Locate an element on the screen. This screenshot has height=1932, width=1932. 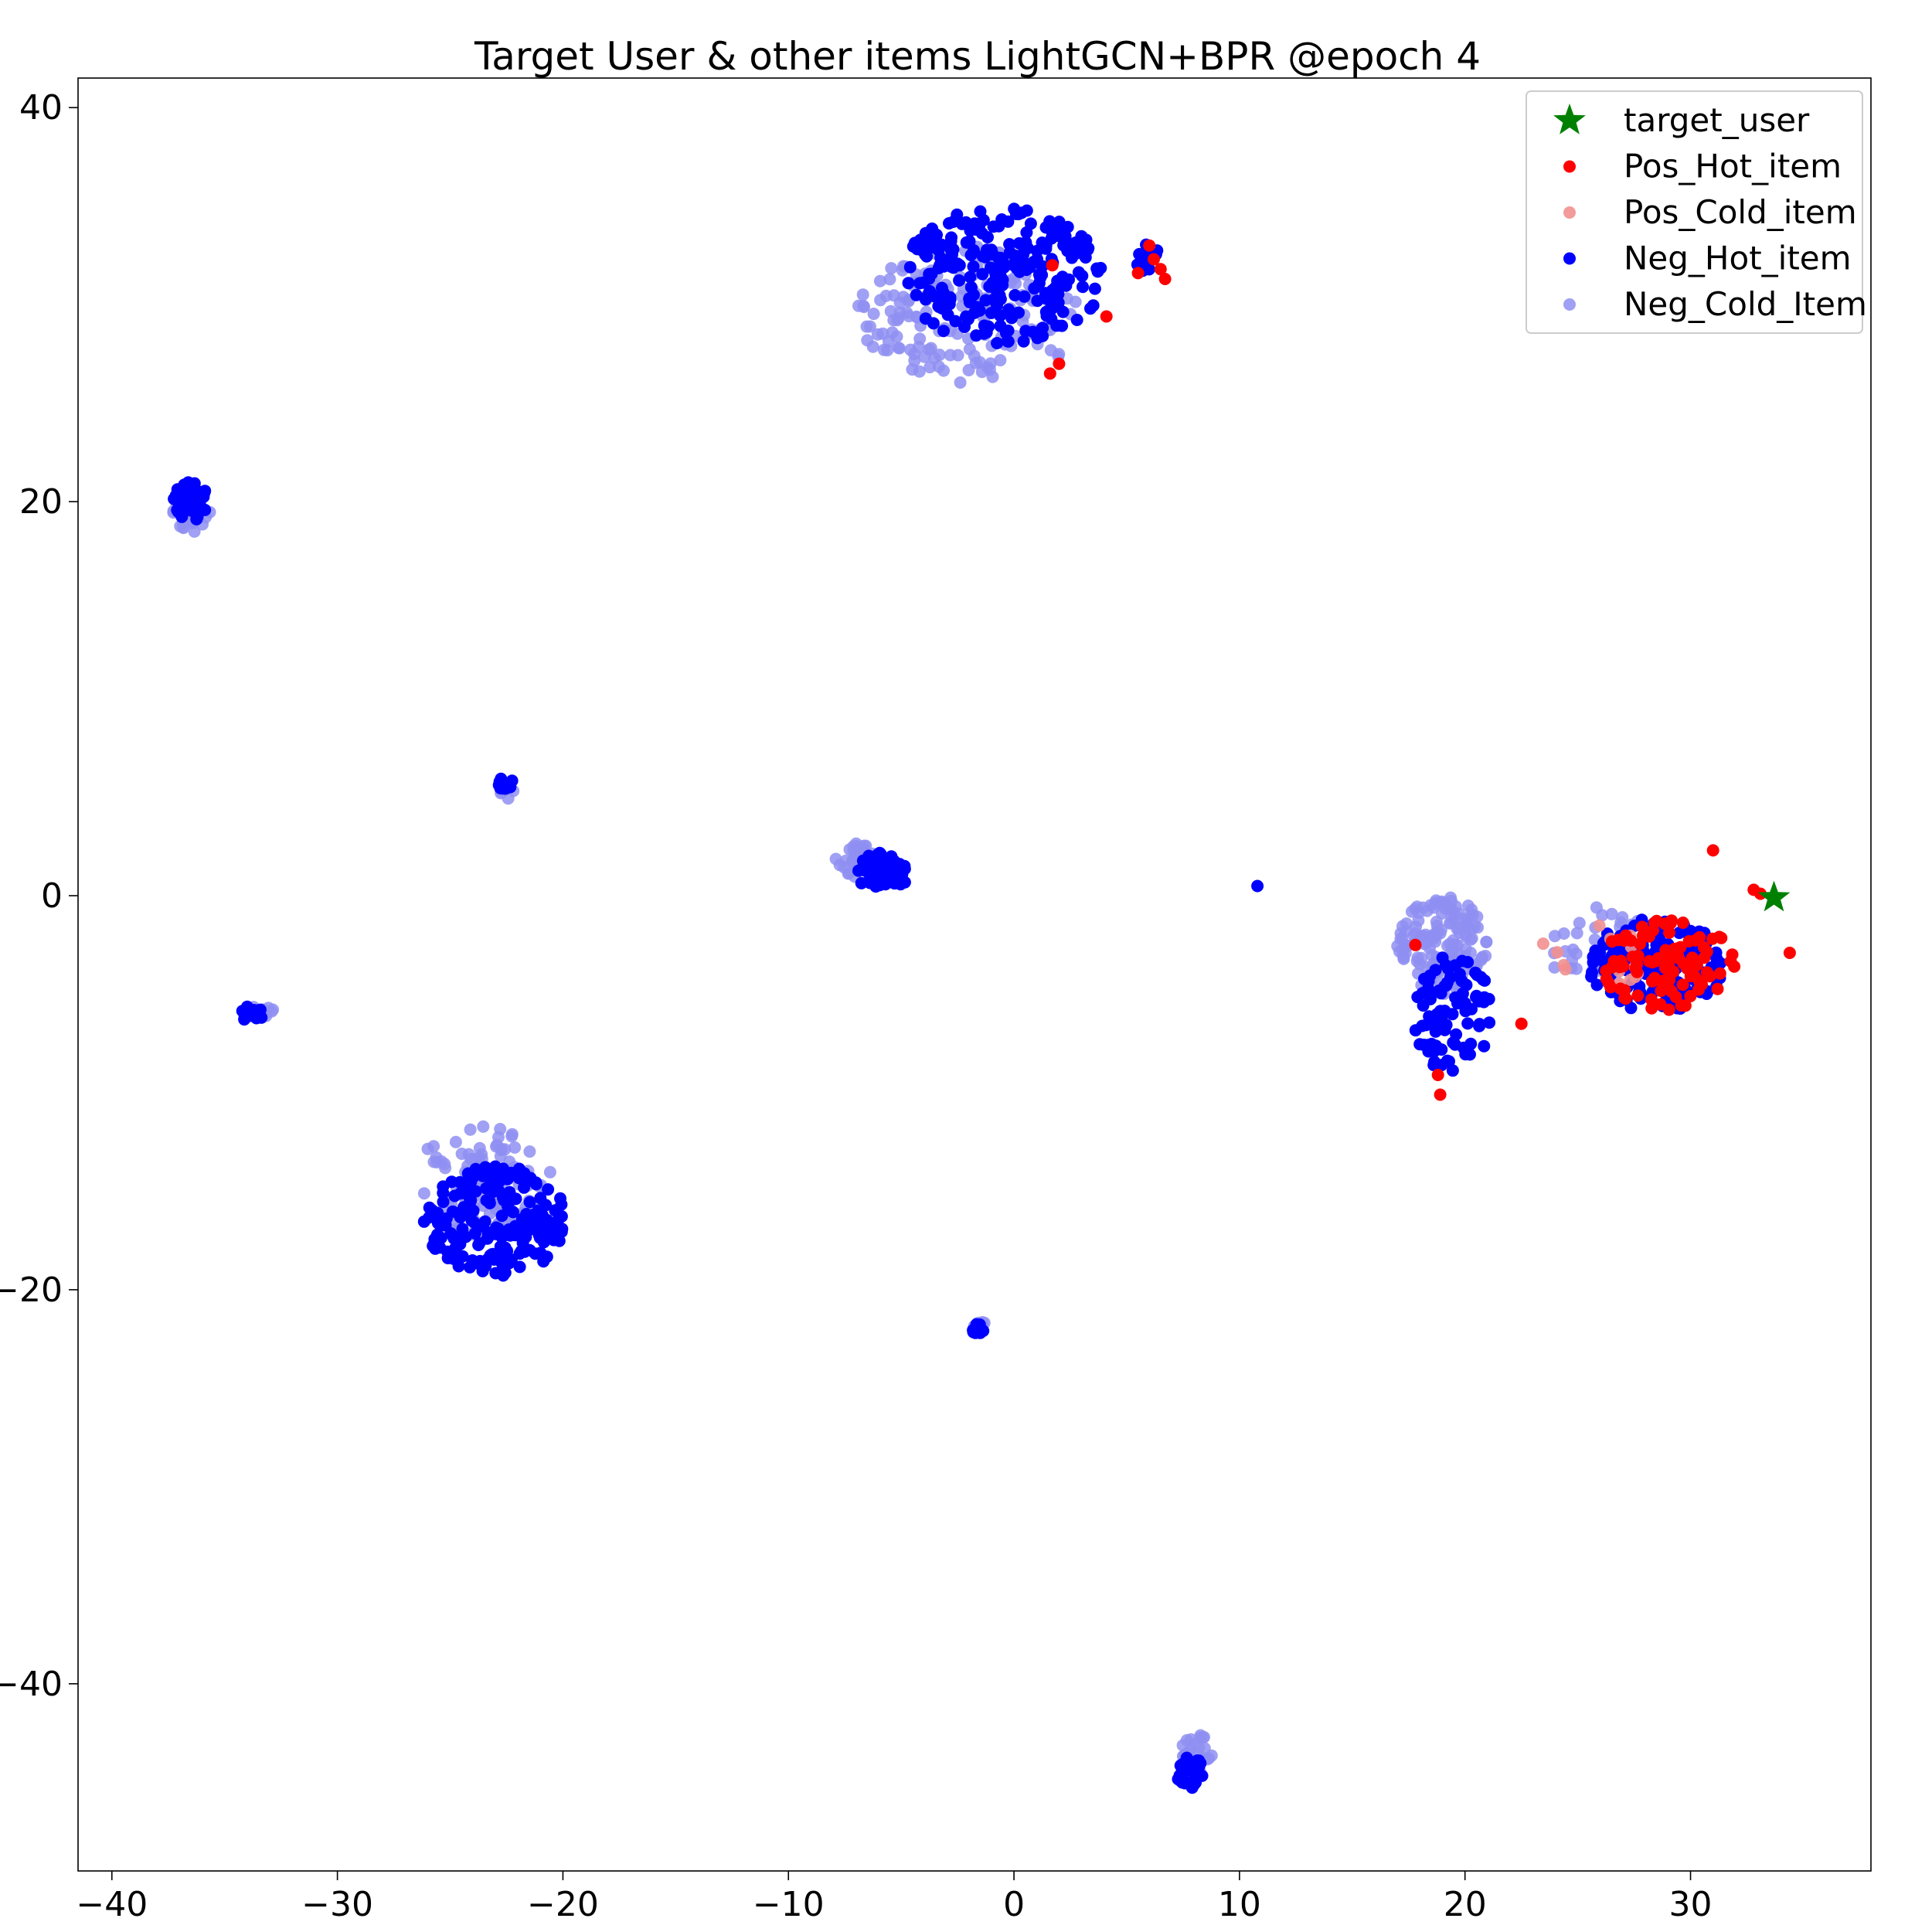
x-tick-label: 10 is located at coordinates (1240, 1905).